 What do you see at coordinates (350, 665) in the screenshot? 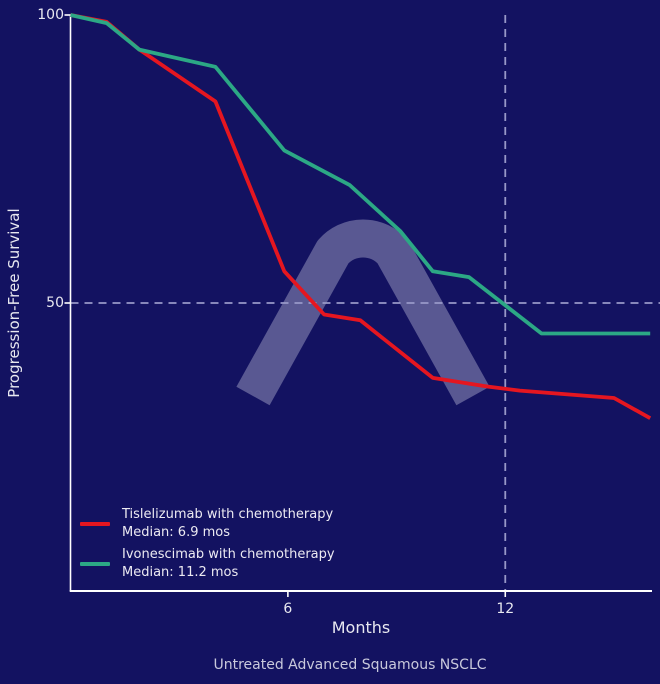
I see `chart-title: Untreated Advanced Squamous NSCLC` at bounding box center [350, 665].